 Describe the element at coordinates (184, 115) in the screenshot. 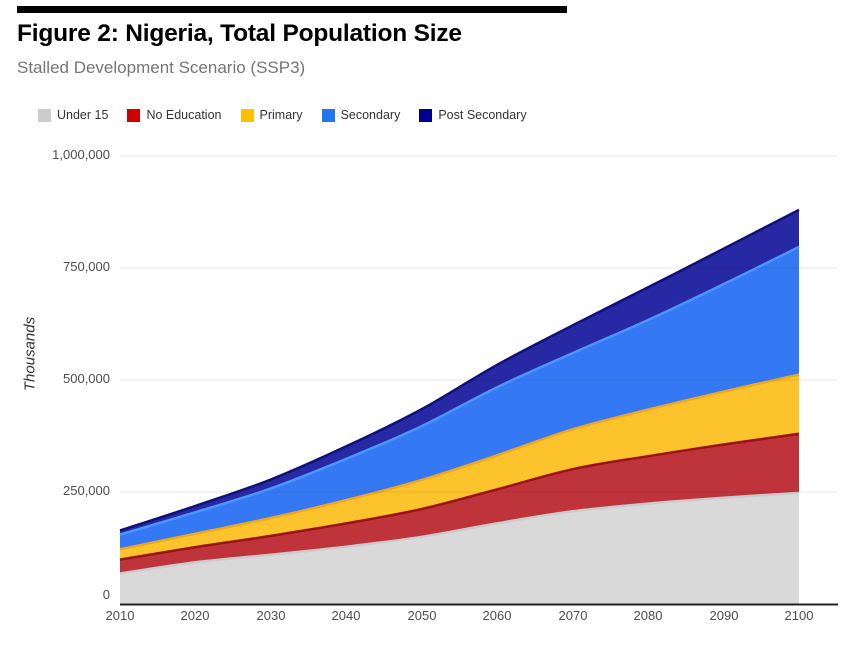

I see `legend-label: No Education` at that location.